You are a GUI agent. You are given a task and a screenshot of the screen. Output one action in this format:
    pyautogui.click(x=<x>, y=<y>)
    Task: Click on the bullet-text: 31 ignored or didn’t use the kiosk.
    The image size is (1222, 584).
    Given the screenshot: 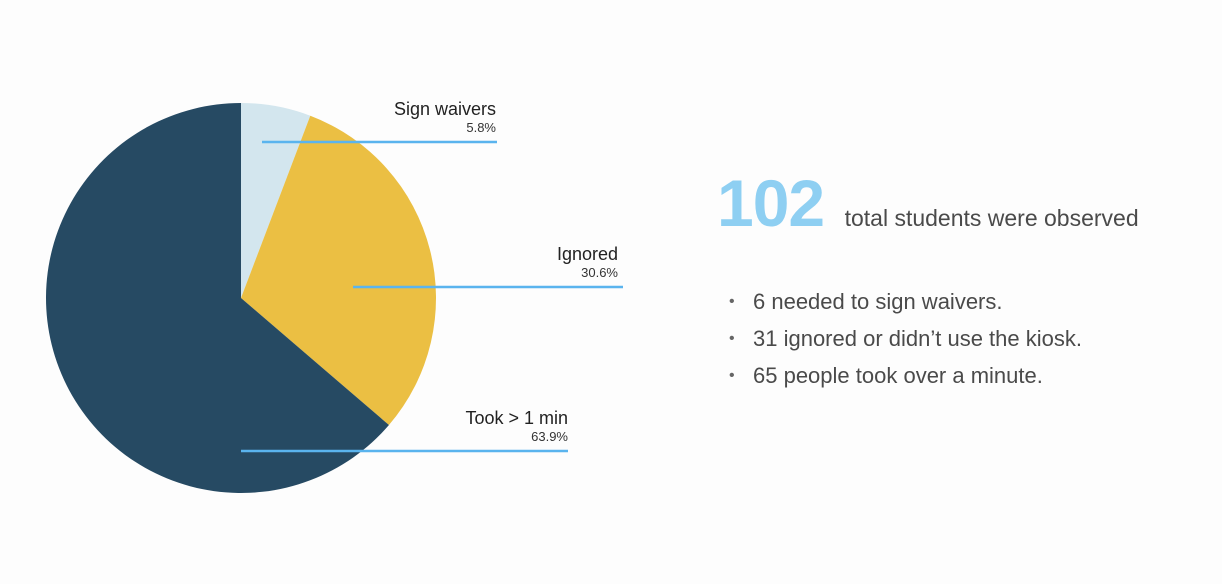 What is the action you would take?
    pyautogui.click(x=917, y=338)
    